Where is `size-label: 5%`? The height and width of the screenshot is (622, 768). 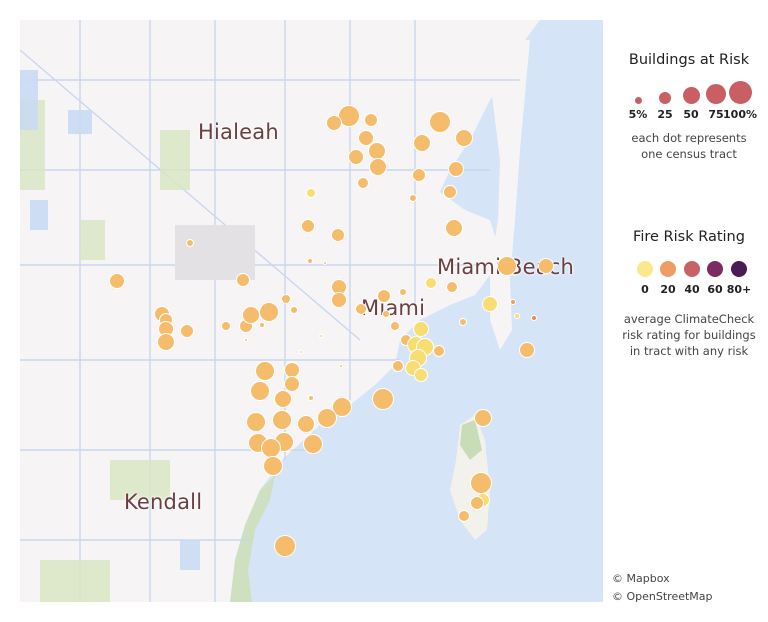 size-label: 5% is located at coordinates (638, 114).